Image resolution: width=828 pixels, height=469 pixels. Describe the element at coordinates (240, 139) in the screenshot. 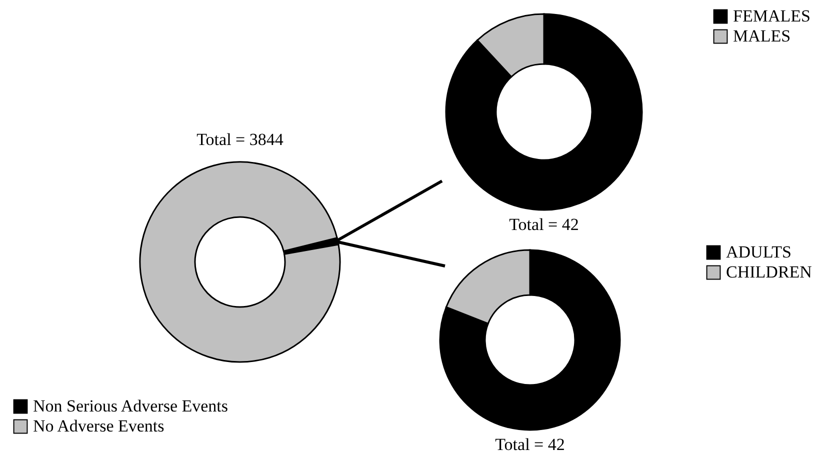

I see `chart-title: Total = 3844` at that location.